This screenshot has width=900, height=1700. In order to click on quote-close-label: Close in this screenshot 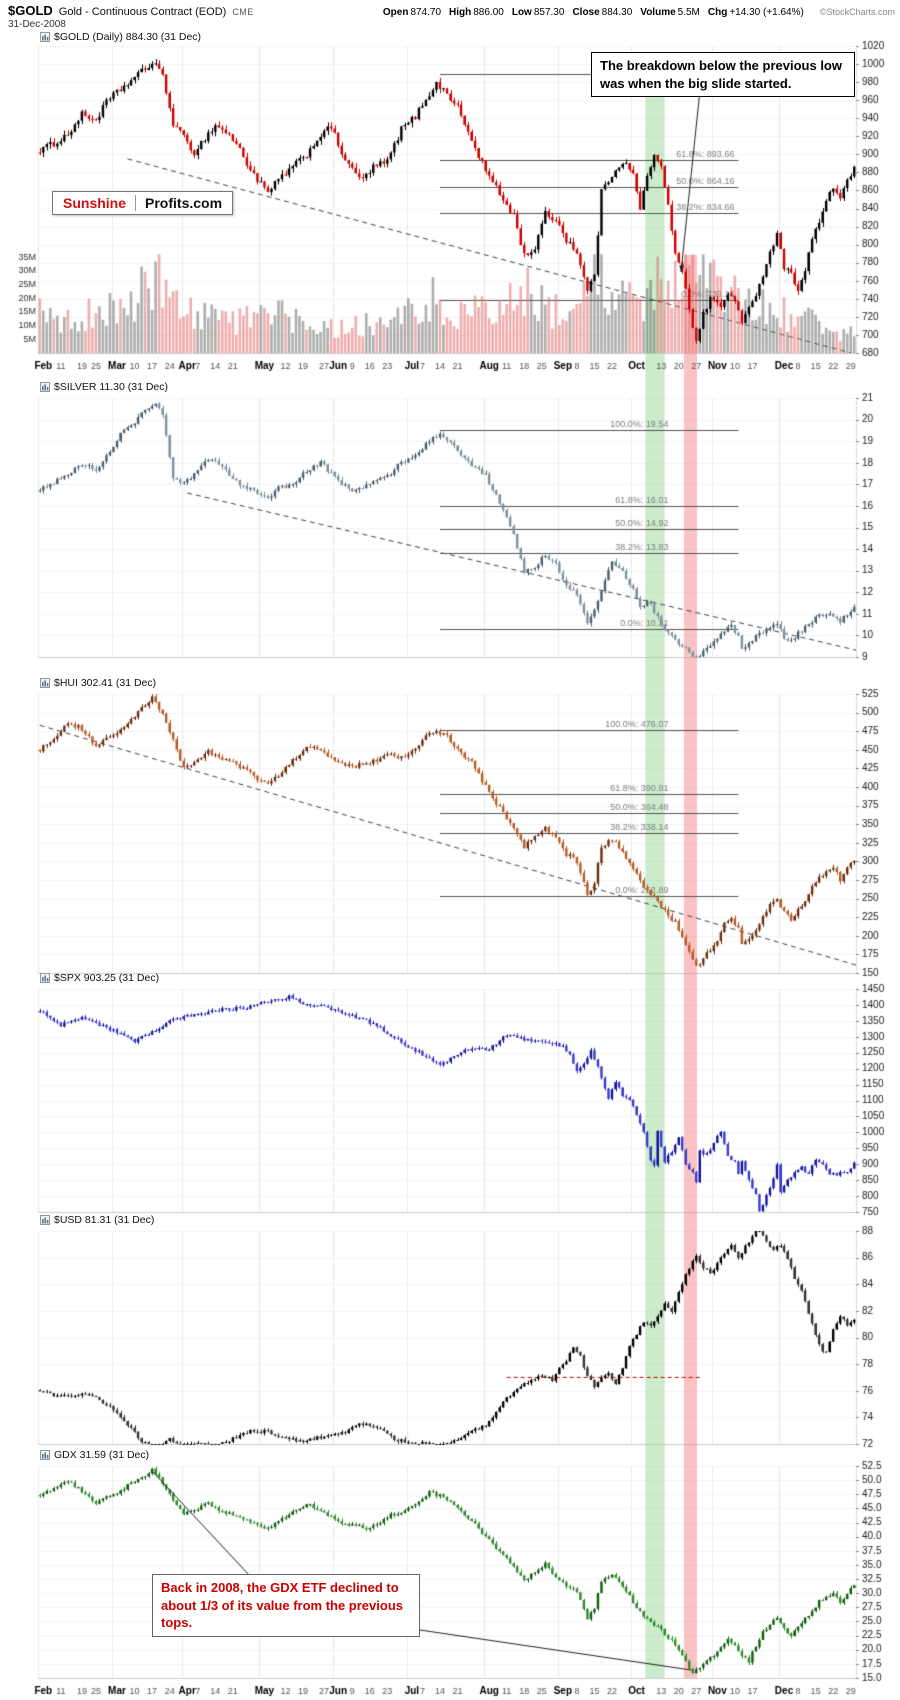, I will do `click(586, 12)`.